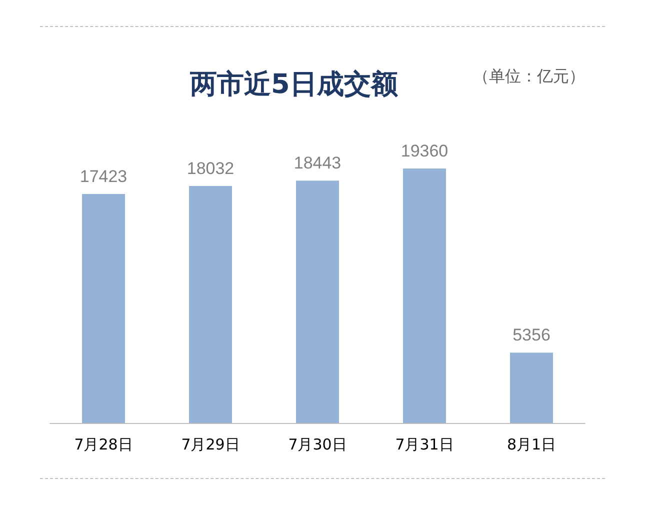 This screenshot has height=505, width=655. Describe the element at coordinates (531, 335) in the screenshot. I see `data-label: 5356` at that location.